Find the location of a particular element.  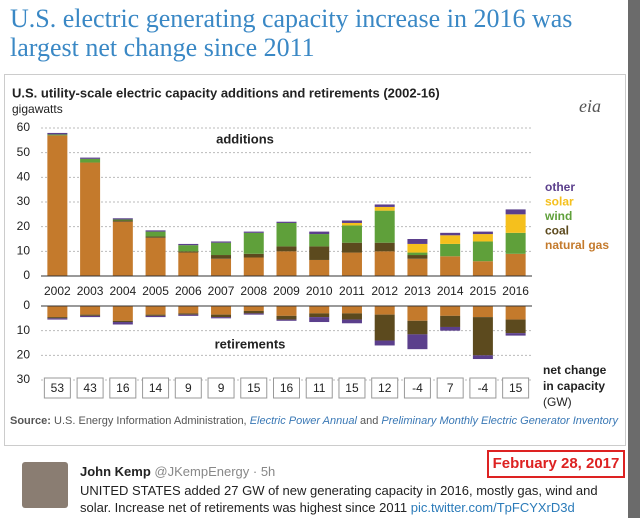

net-change-value: 12 is located at coordinates (385, 388).